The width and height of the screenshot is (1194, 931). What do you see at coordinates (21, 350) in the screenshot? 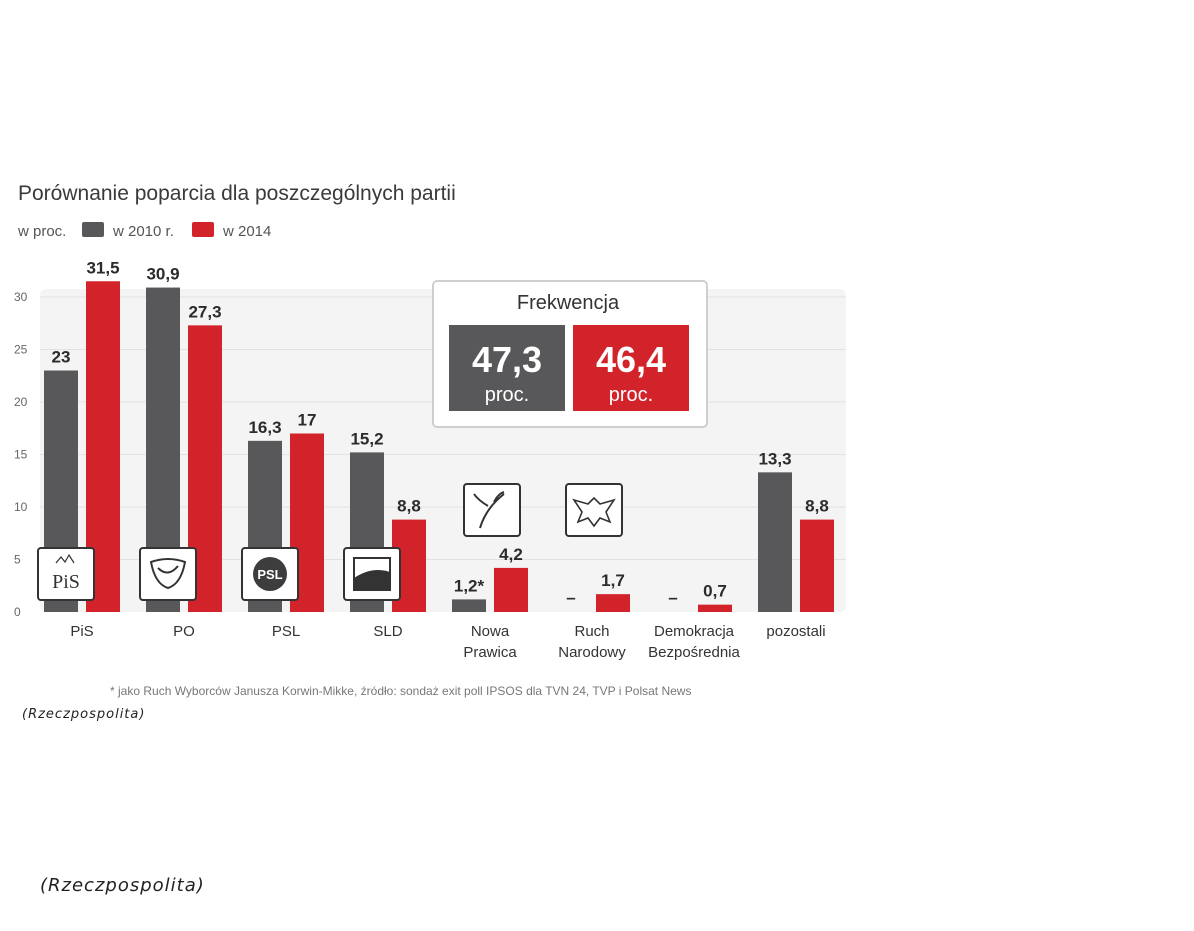
I see `y-tick-label: 25` at bounding box center [21, 350].